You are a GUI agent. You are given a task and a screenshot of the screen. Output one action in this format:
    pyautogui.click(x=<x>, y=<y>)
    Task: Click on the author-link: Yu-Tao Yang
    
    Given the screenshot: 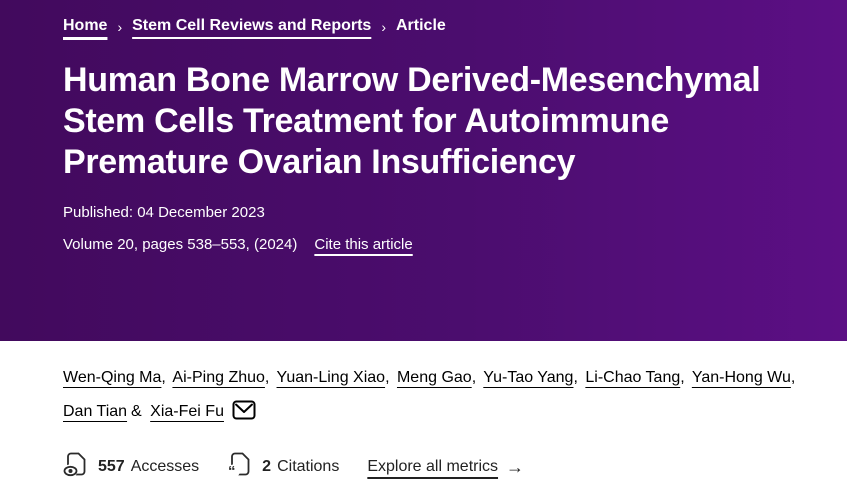 What is the action you would take?
    pyautogui.click(x=528, y=377)
    